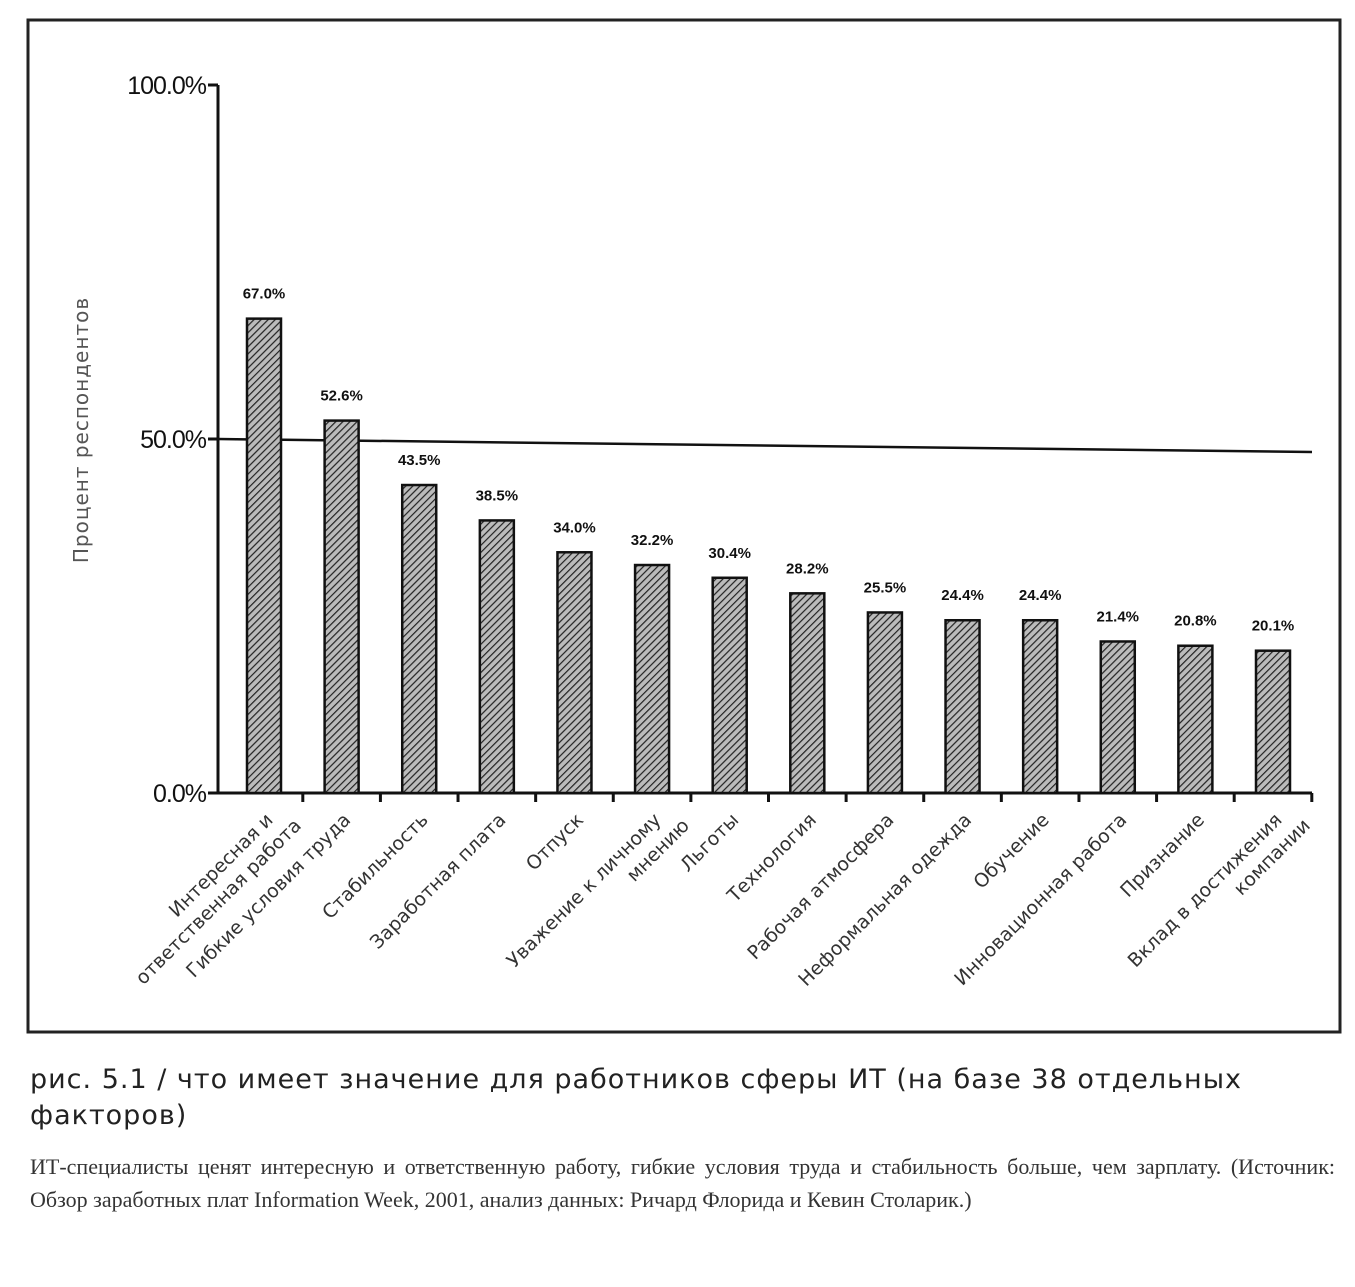 Image resolution: width=1355 pixels, height=1287 pixels. What do you see at coordinates (1117, 616) in the screenshot?
I see `data-label: 21.4%` at bounding box center [1117, 616].